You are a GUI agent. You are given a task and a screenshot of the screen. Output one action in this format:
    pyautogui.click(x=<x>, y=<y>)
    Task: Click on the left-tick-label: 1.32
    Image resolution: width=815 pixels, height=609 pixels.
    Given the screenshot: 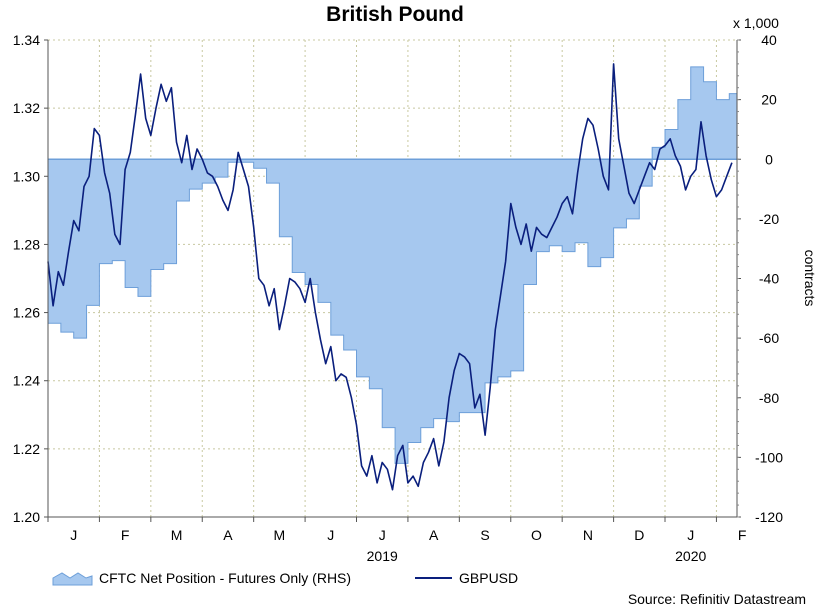 What is the action you would take?
    pyautogui.click(x=26, y=108)
    